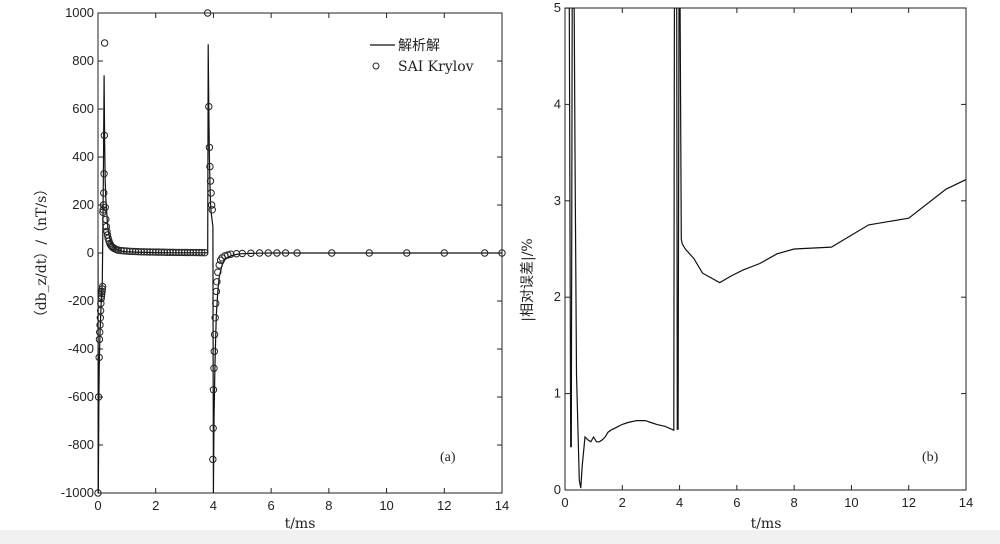 Image resolution: width=1000 pixels, height=544 pixels. What do you see at coordinates (557, 296) in the screenshot?
I see `y-tick-label-b: 2` at bounding box center [557, 296].